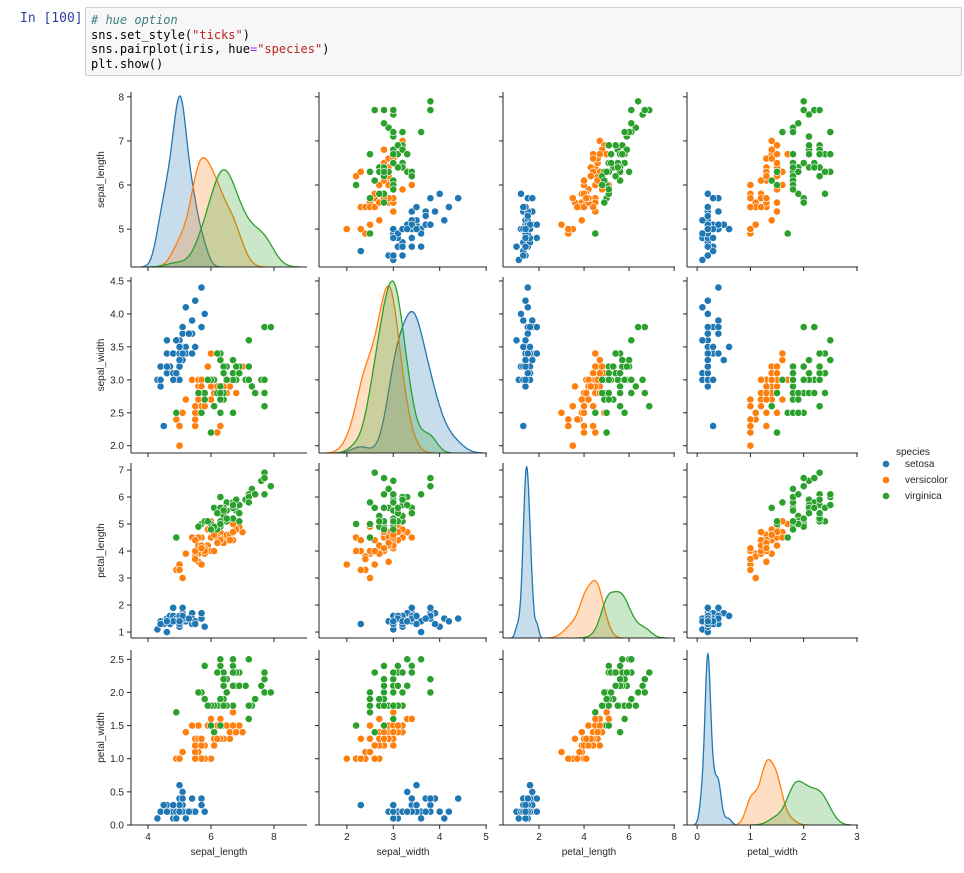 The height and width of the screenshot is (873, 964). I want to click on y-axis-label: sepal_width, so click(101, 365).